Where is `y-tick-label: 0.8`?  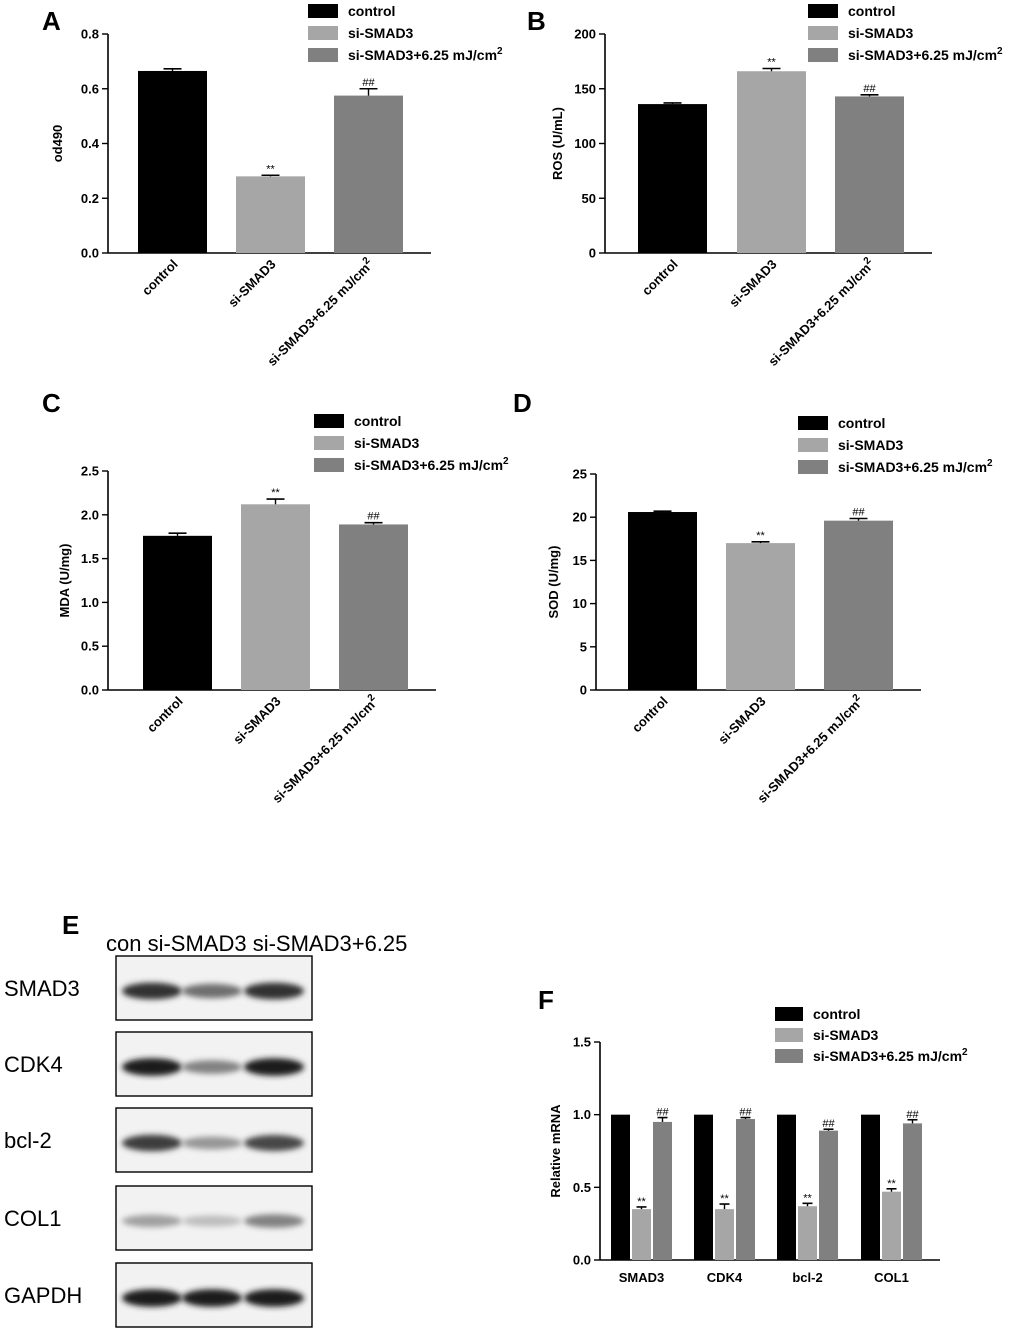 y-tick-label: 0.8 is located at coordinates (90, 34).